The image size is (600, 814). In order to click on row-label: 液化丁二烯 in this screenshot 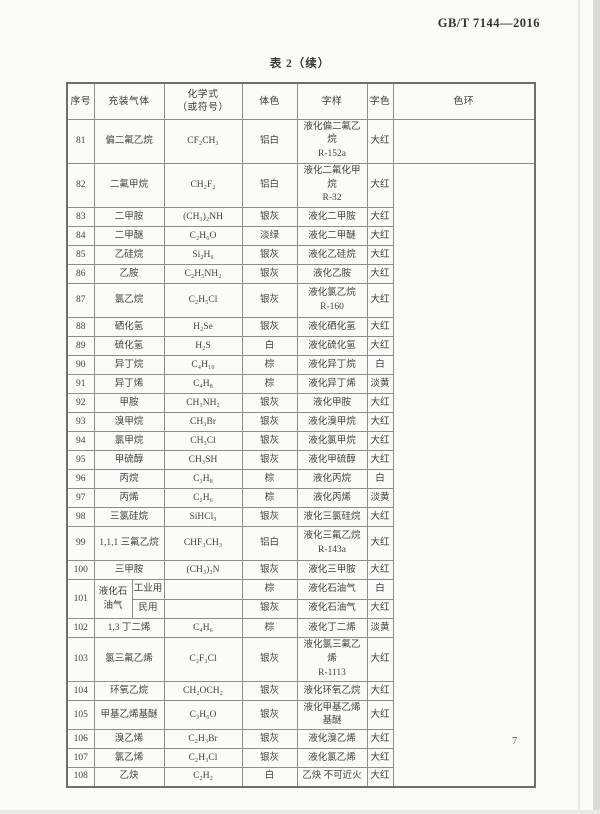, I will do `click(332, 628)`.